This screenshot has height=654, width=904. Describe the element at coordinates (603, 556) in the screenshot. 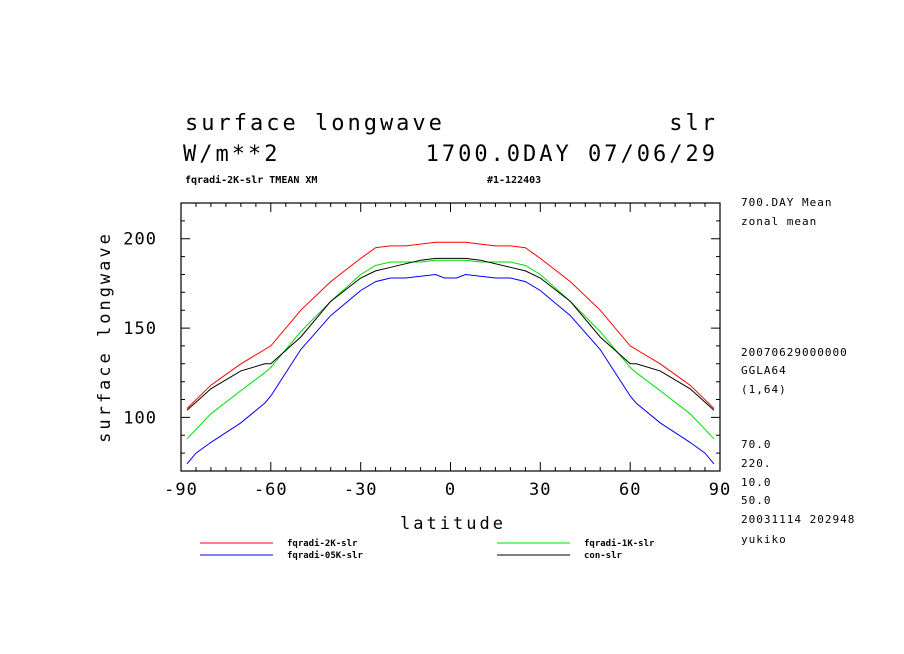

I see `legend-label: con-slr` at that location.